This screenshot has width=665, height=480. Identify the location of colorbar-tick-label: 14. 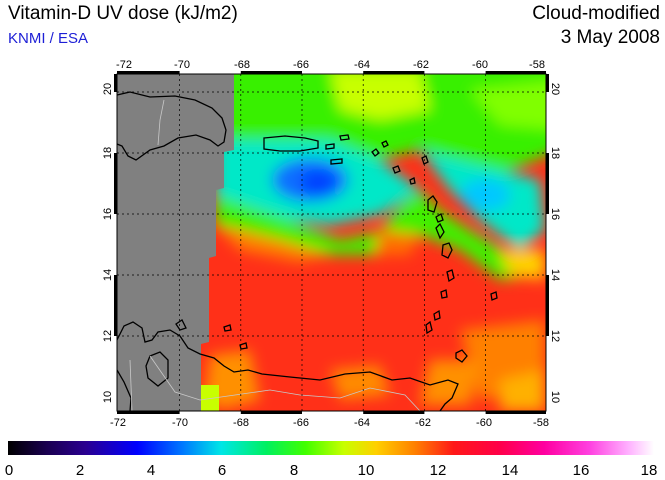
(510, 470).